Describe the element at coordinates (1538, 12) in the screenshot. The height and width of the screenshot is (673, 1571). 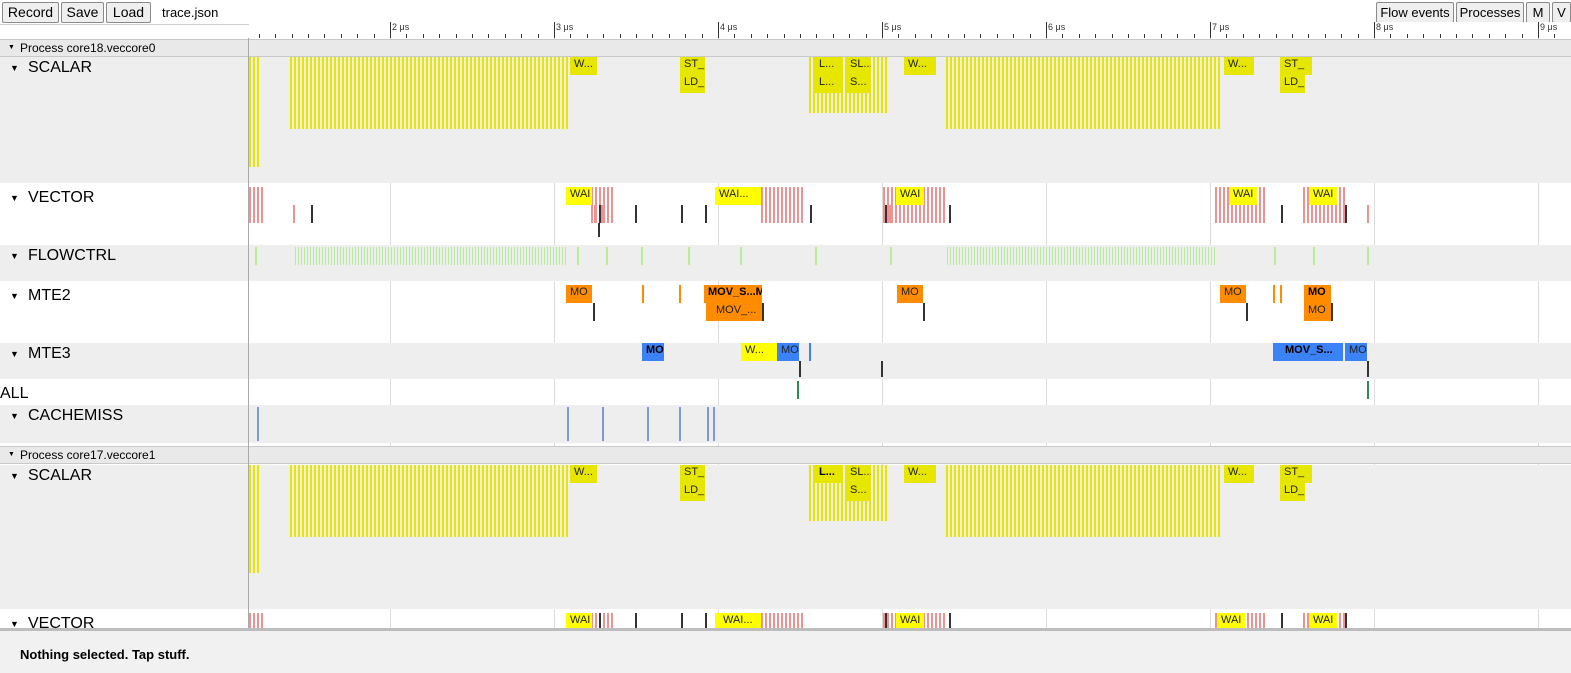
I see `m-button: M` at that location.